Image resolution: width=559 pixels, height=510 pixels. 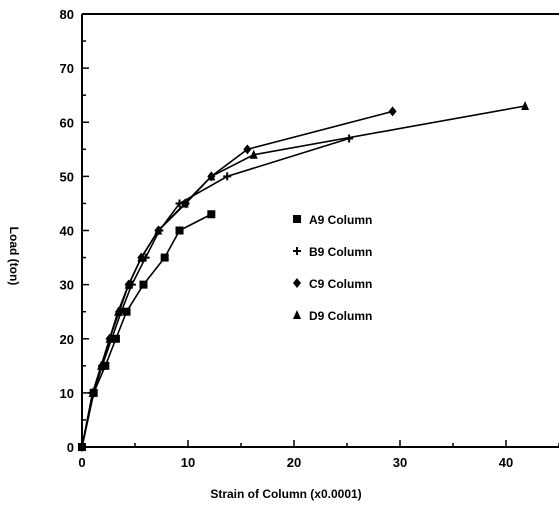 What do you see at coordinates (294, 462) in the screenshot?
I see `x-tick-label: 20` at bounding box center [294, 462].